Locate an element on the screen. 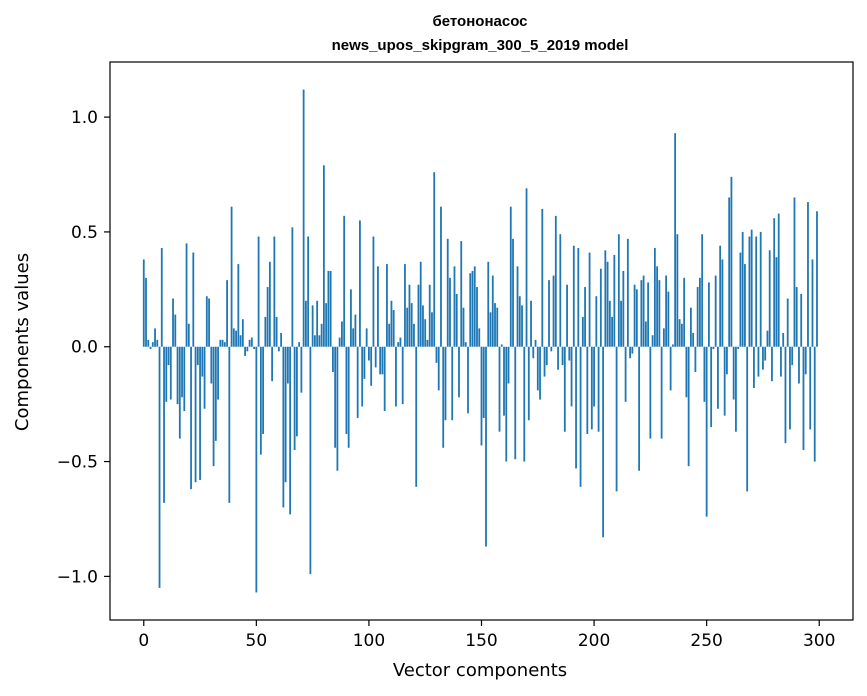  chart-subtitle: news_upos_skipgram_300_5_2019 model is located at coordinates (480, 45).